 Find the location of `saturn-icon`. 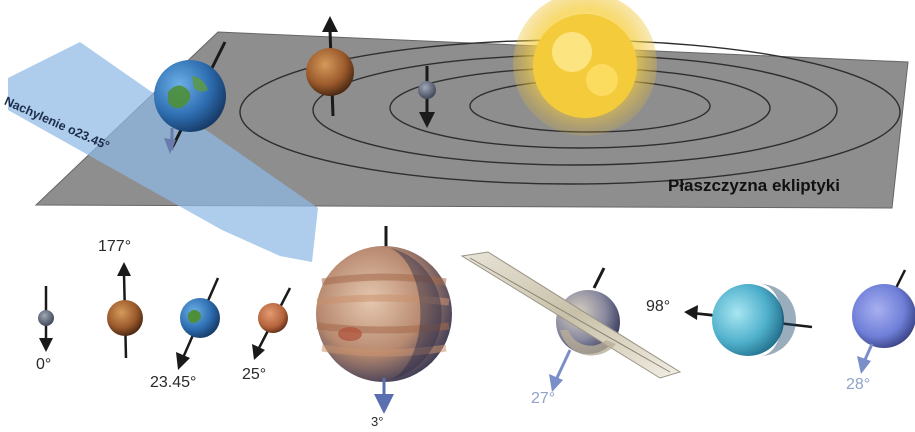

saturn-icon is located at coordinates (571, 321).